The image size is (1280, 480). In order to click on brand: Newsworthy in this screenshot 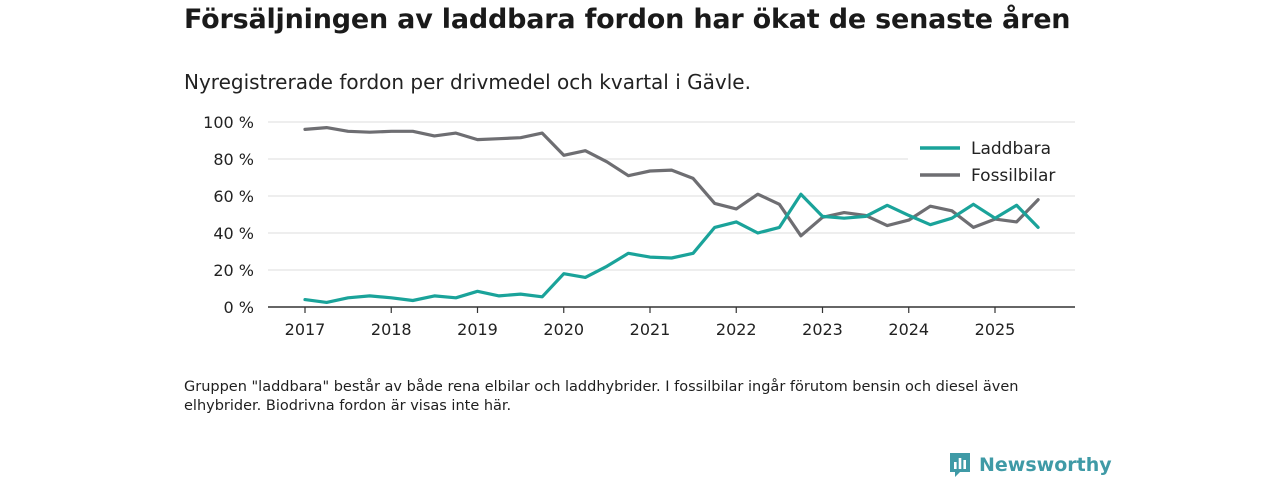, I will do `click(1030, 465)`.